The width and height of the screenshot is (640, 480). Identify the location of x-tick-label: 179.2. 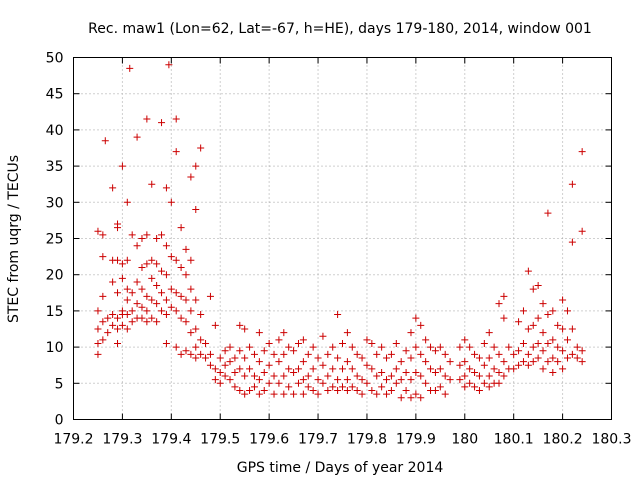
(73, 440).